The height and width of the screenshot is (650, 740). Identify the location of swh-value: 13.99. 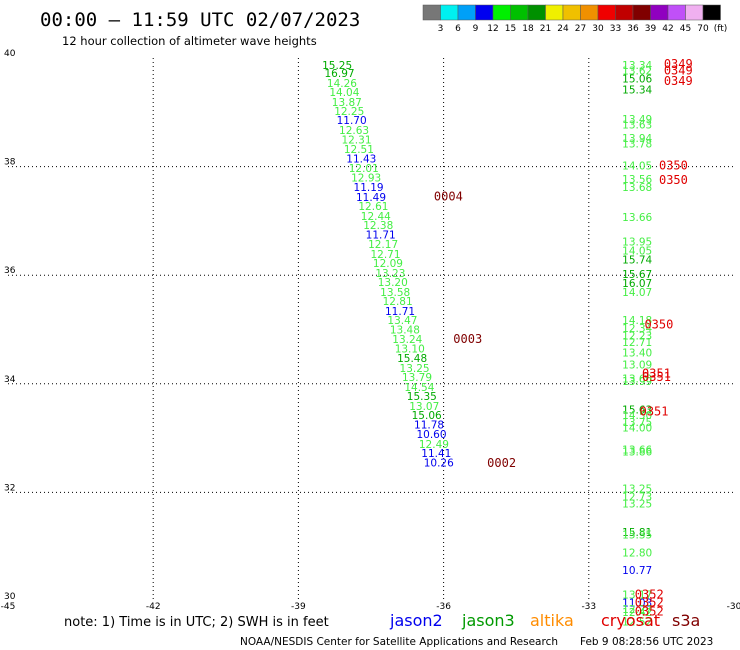
(637, 382).